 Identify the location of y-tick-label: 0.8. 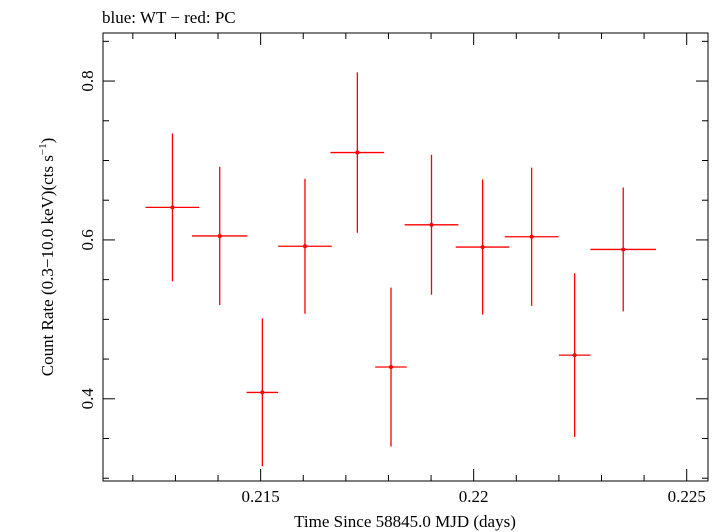
(87, 80).